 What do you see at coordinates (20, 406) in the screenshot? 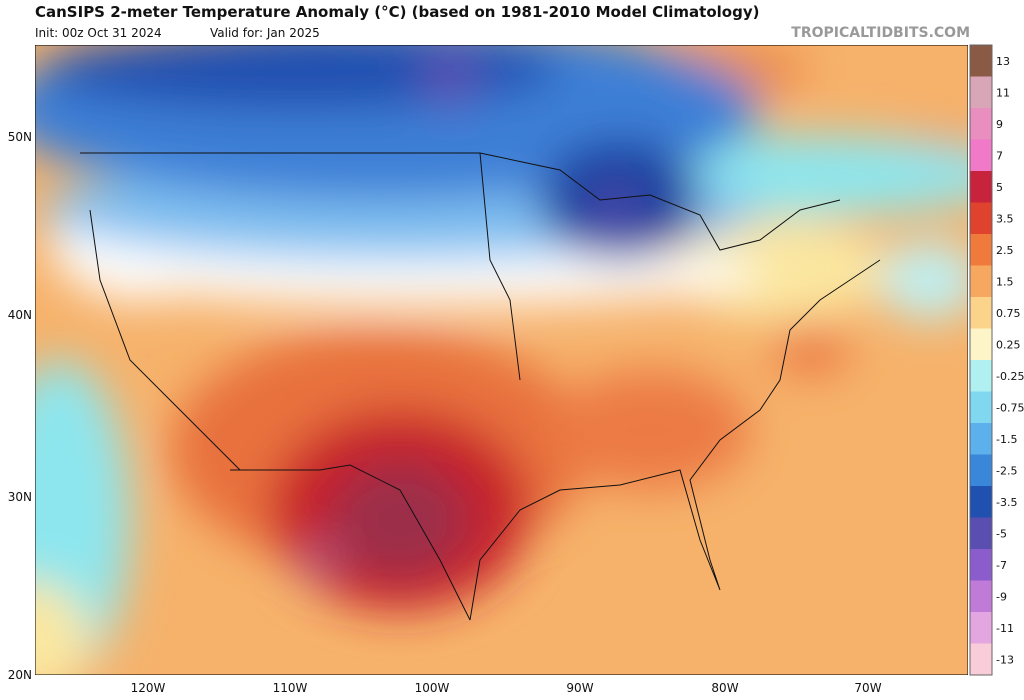
I see `latitude-labels: 50N 40N 30N 20N` at bounding box center [20, 406].